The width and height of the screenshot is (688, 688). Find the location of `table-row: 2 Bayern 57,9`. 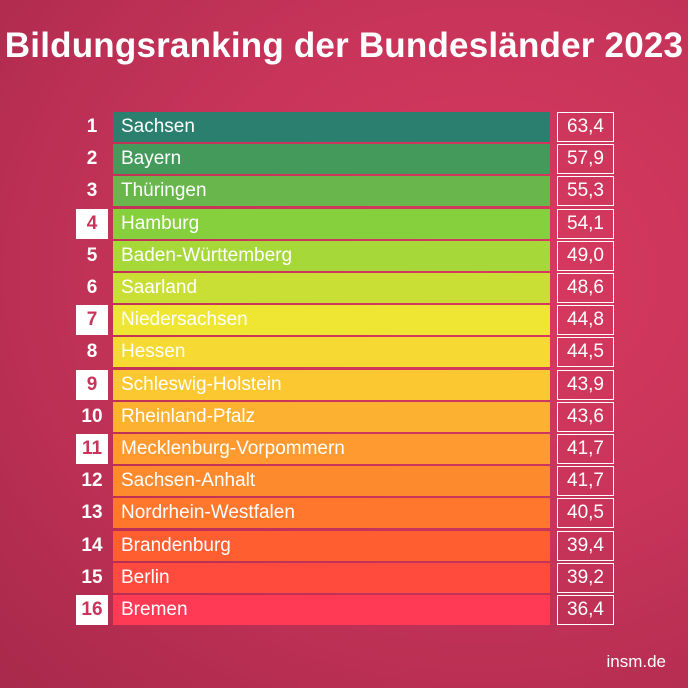

table-row: 2 Bayern 57,9 is located at coordinates (344, 159).